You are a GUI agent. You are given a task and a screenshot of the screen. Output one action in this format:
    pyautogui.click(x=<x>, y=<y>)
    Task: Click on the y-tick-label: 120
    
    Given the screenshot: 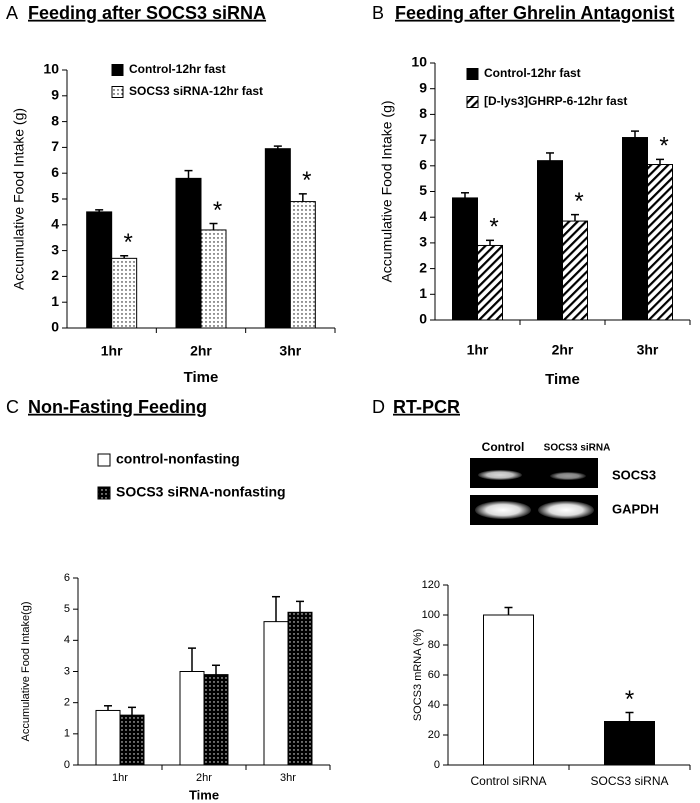 What is the action you would take?
    pyautogui.click(x=431, y=585)
    